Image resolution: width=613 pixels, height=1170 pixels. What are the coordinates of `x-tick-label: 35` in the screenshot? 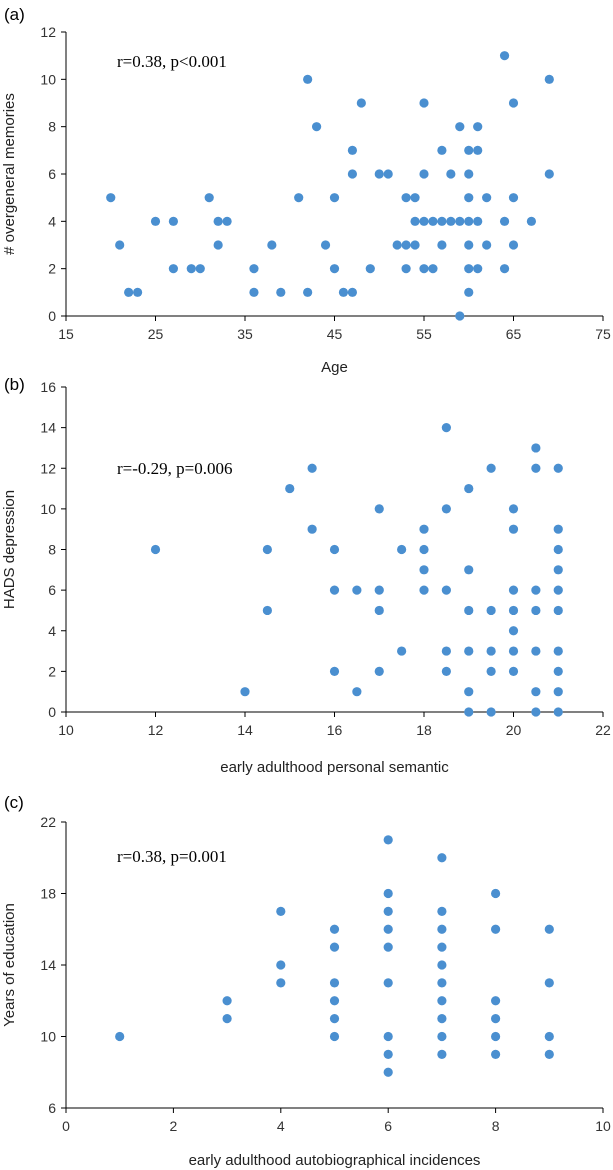 It's located at (245, 334).